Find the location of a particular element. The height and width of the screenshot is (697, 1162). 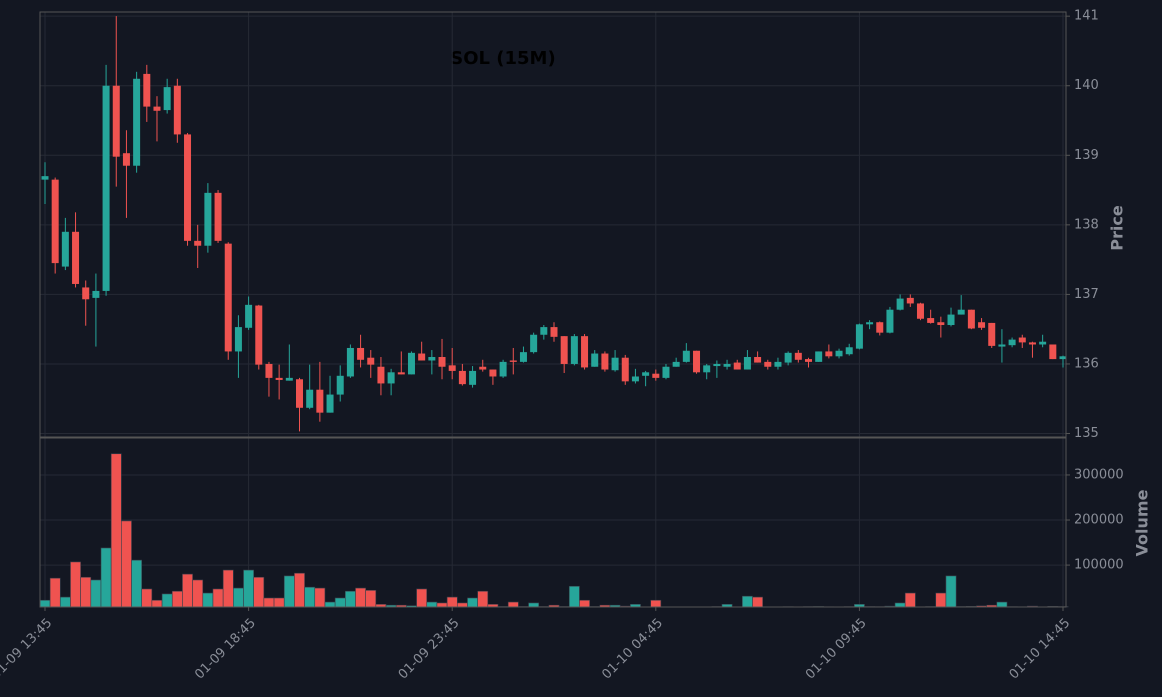

x-tick-label: 01-09 13:45 is located at coordinates (27, 649).